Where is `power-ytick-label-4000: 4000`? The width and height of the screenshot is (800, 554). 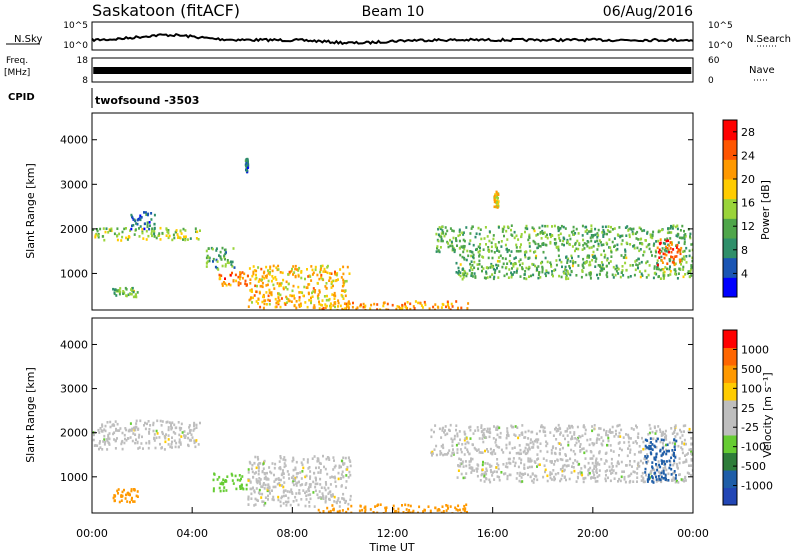 power-ytick-label-4000: 4000 is located at coordinates (74, 140).